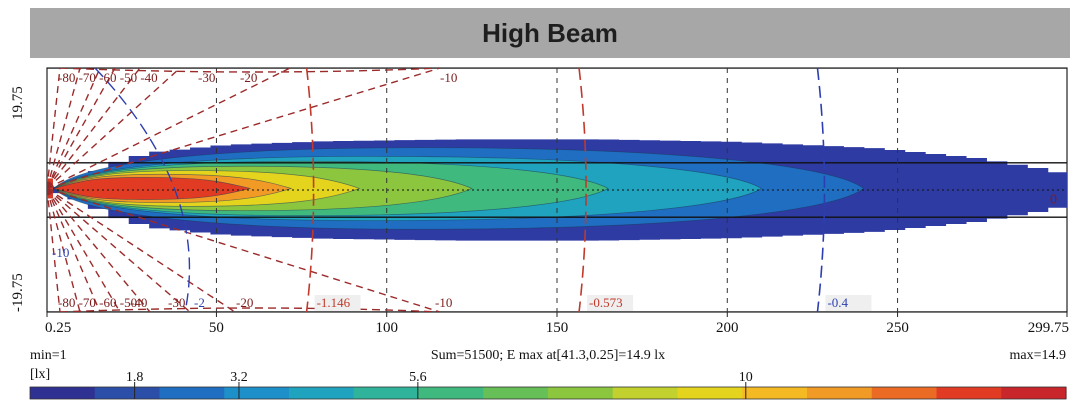 Image resolution: width=1081 pixels, height=402 pixels. What do you see at coordinates (443, 302) in the screenshot?
I see `bottom-angle-label-7: -10` at bounding box center [443, 302].